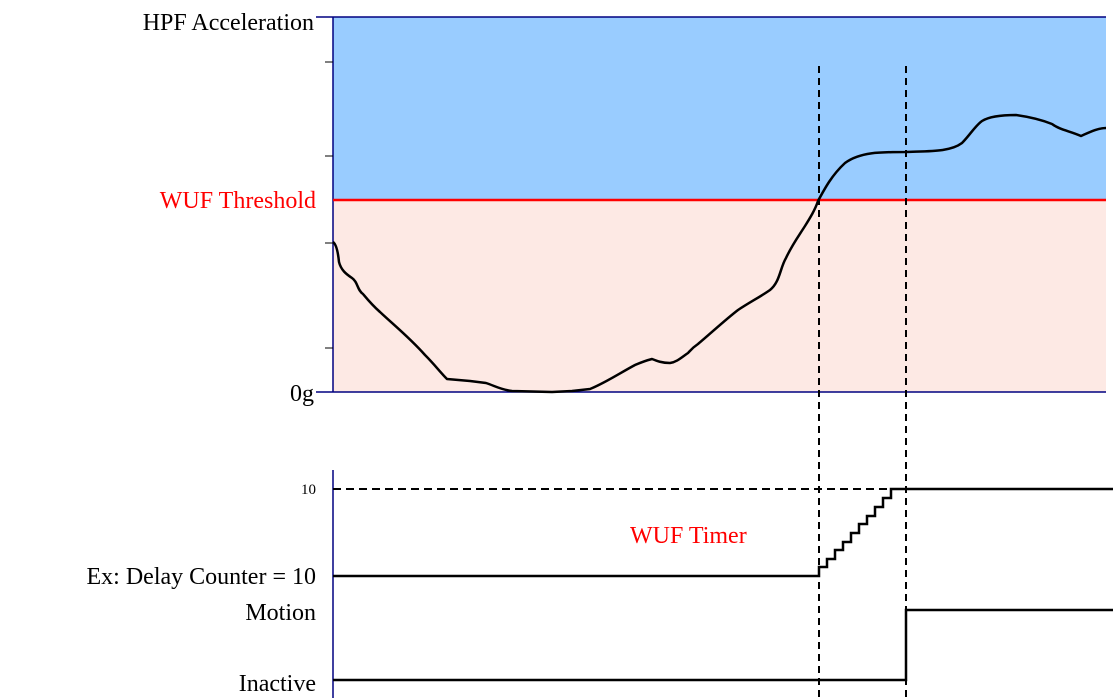 This screenshot has width=1113, height=698. Describe the element at coordinates (723, 645) in the screenshot. I see `motion-state-signal` at that location.